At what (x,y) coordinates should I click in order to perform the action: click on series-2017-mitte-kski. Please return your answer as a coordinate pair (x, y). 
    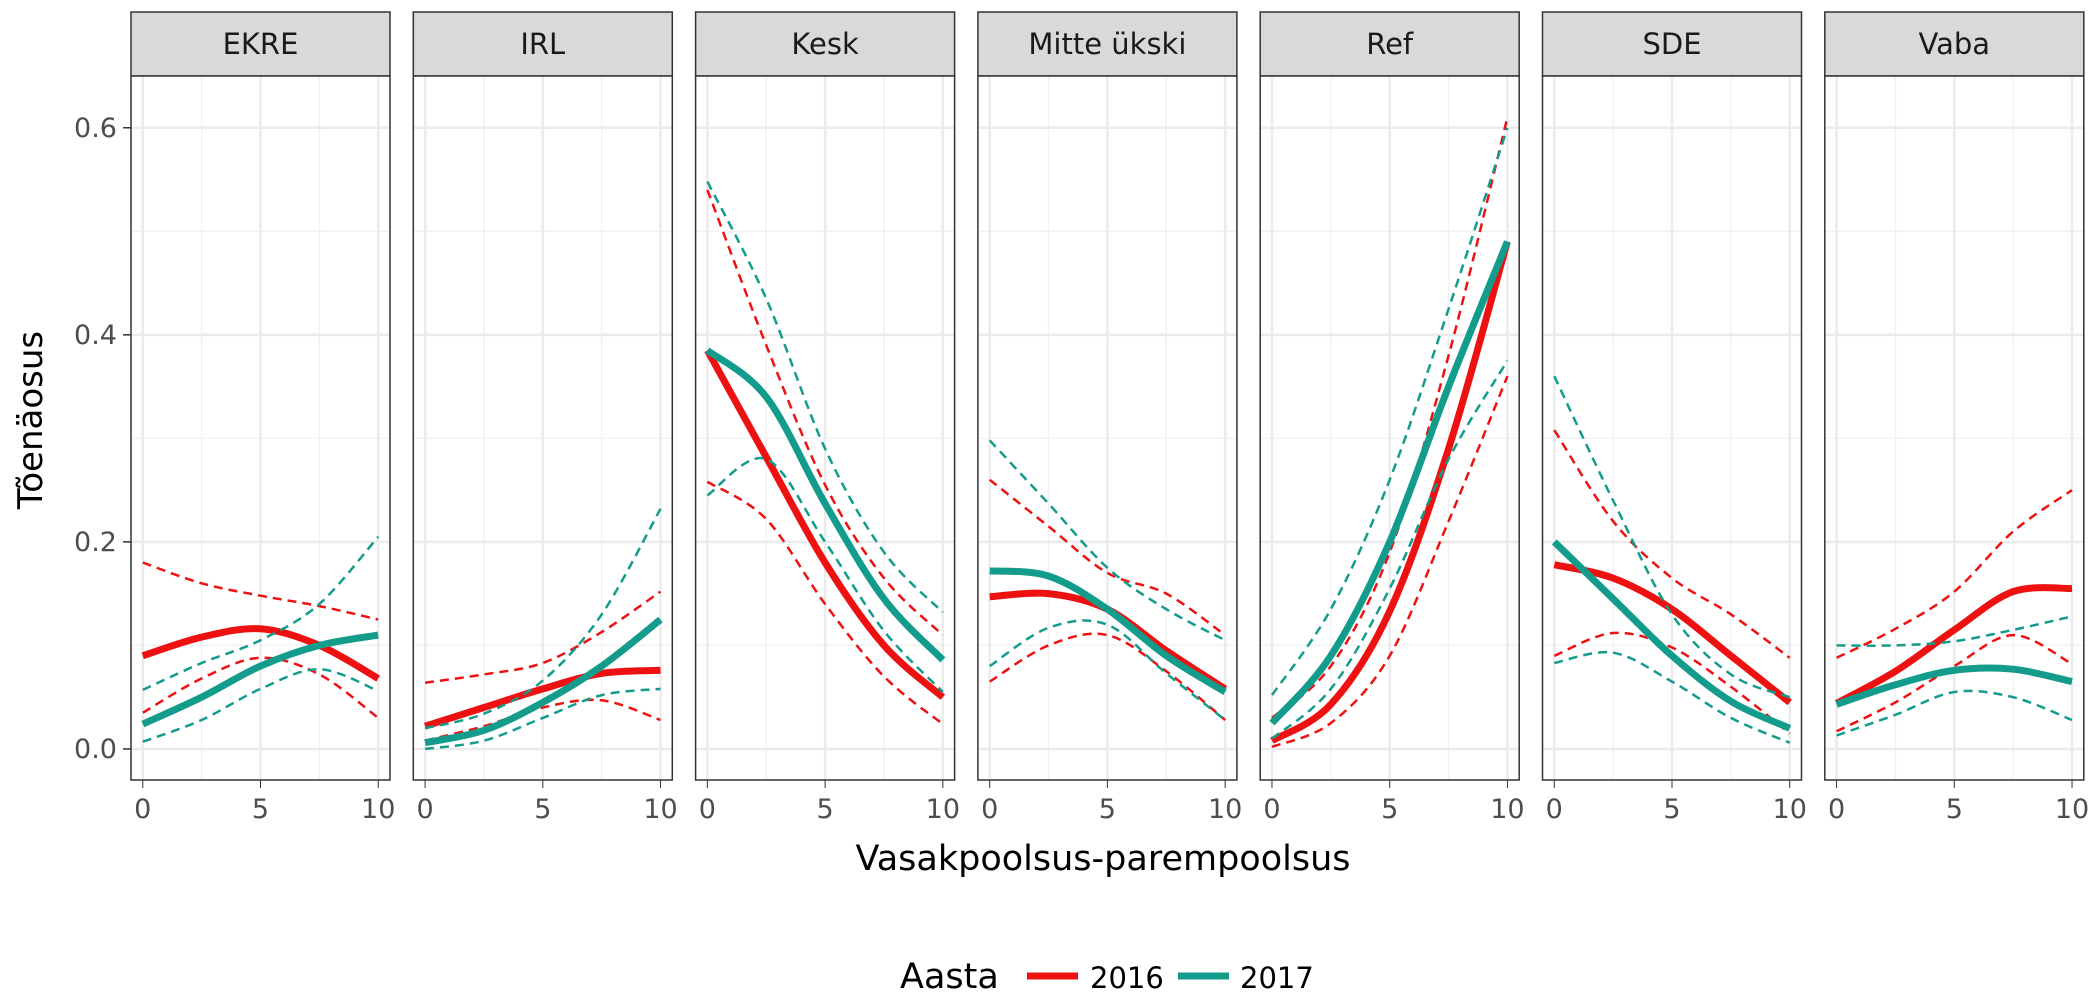
    Looking at the image, I should click on (1107, 580).